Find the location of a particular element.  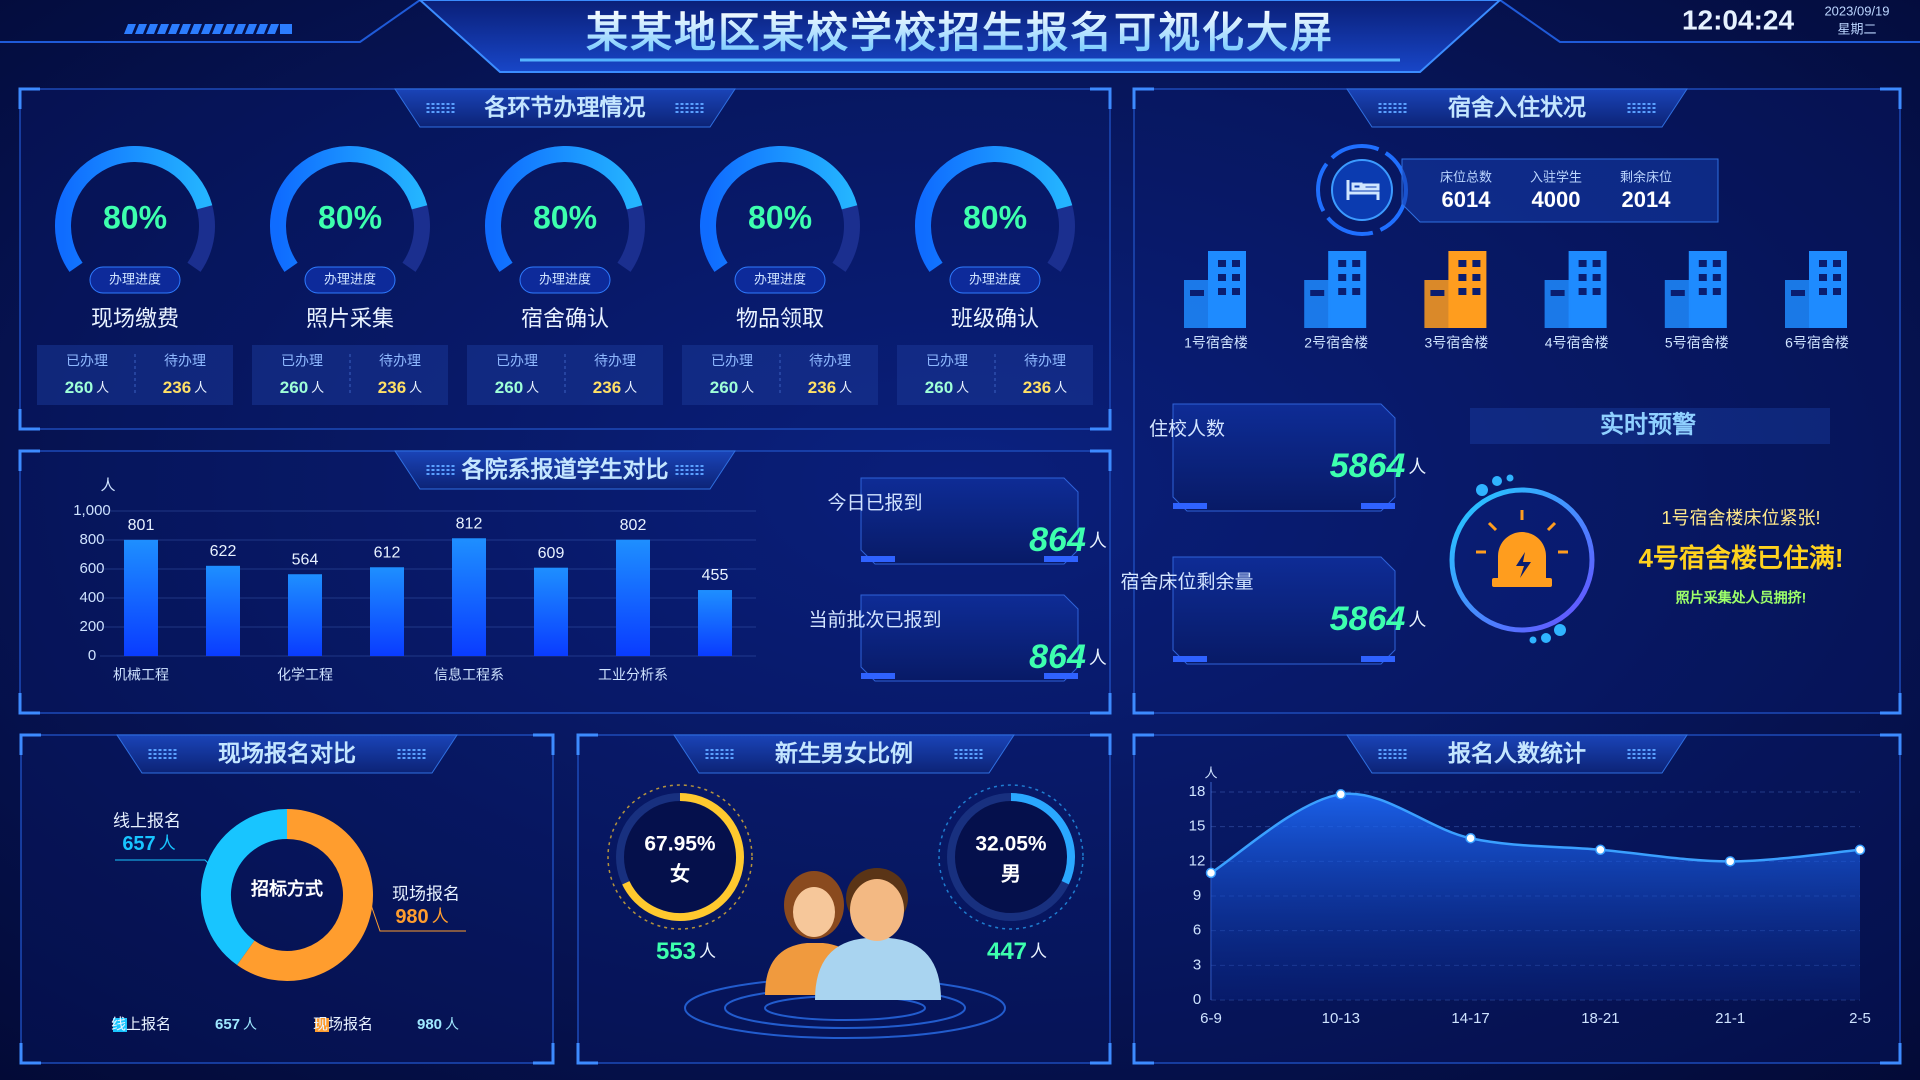

info-label: 宿舍床位剩余量 is located at coordinates (1186, 582).